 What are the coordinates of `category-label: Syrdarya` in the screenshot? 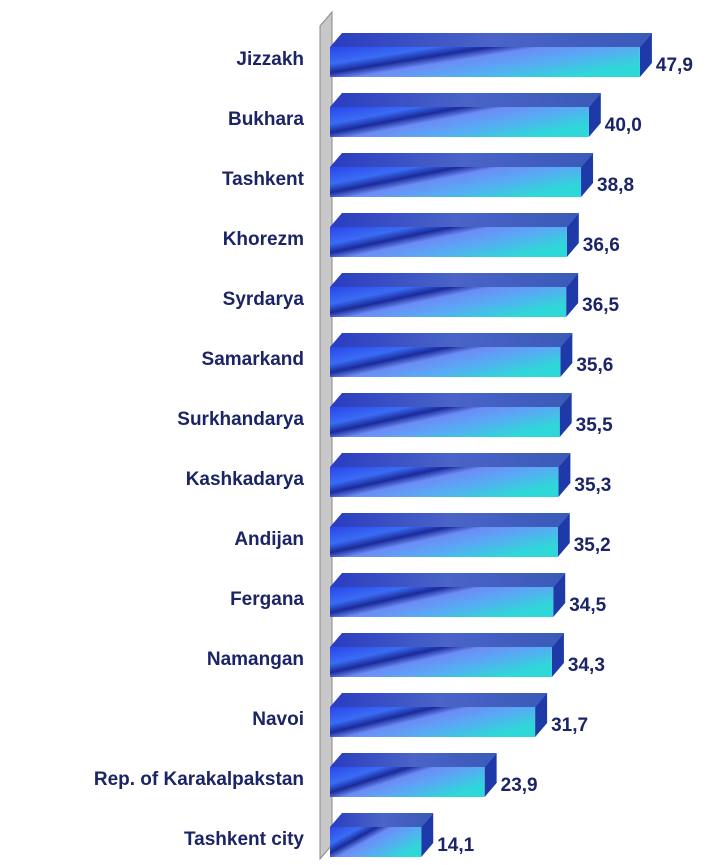 It's located at (264, 299).